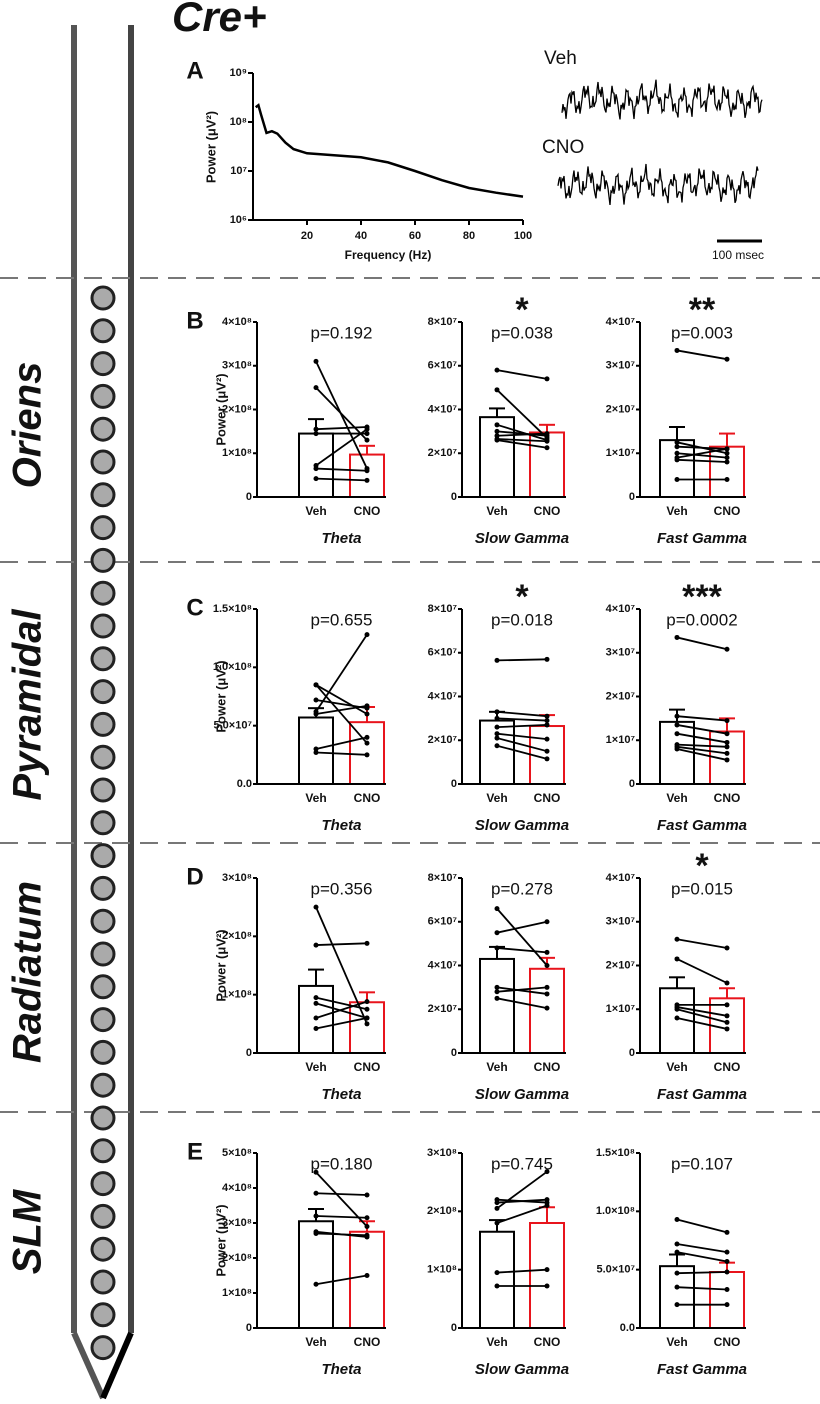 The height and width of the screenshot is (1404, 820). What do you see at coordinates (307, 236) in the screenshot?
I see `x-tick-label: 20` at bounding box center [307, 236].